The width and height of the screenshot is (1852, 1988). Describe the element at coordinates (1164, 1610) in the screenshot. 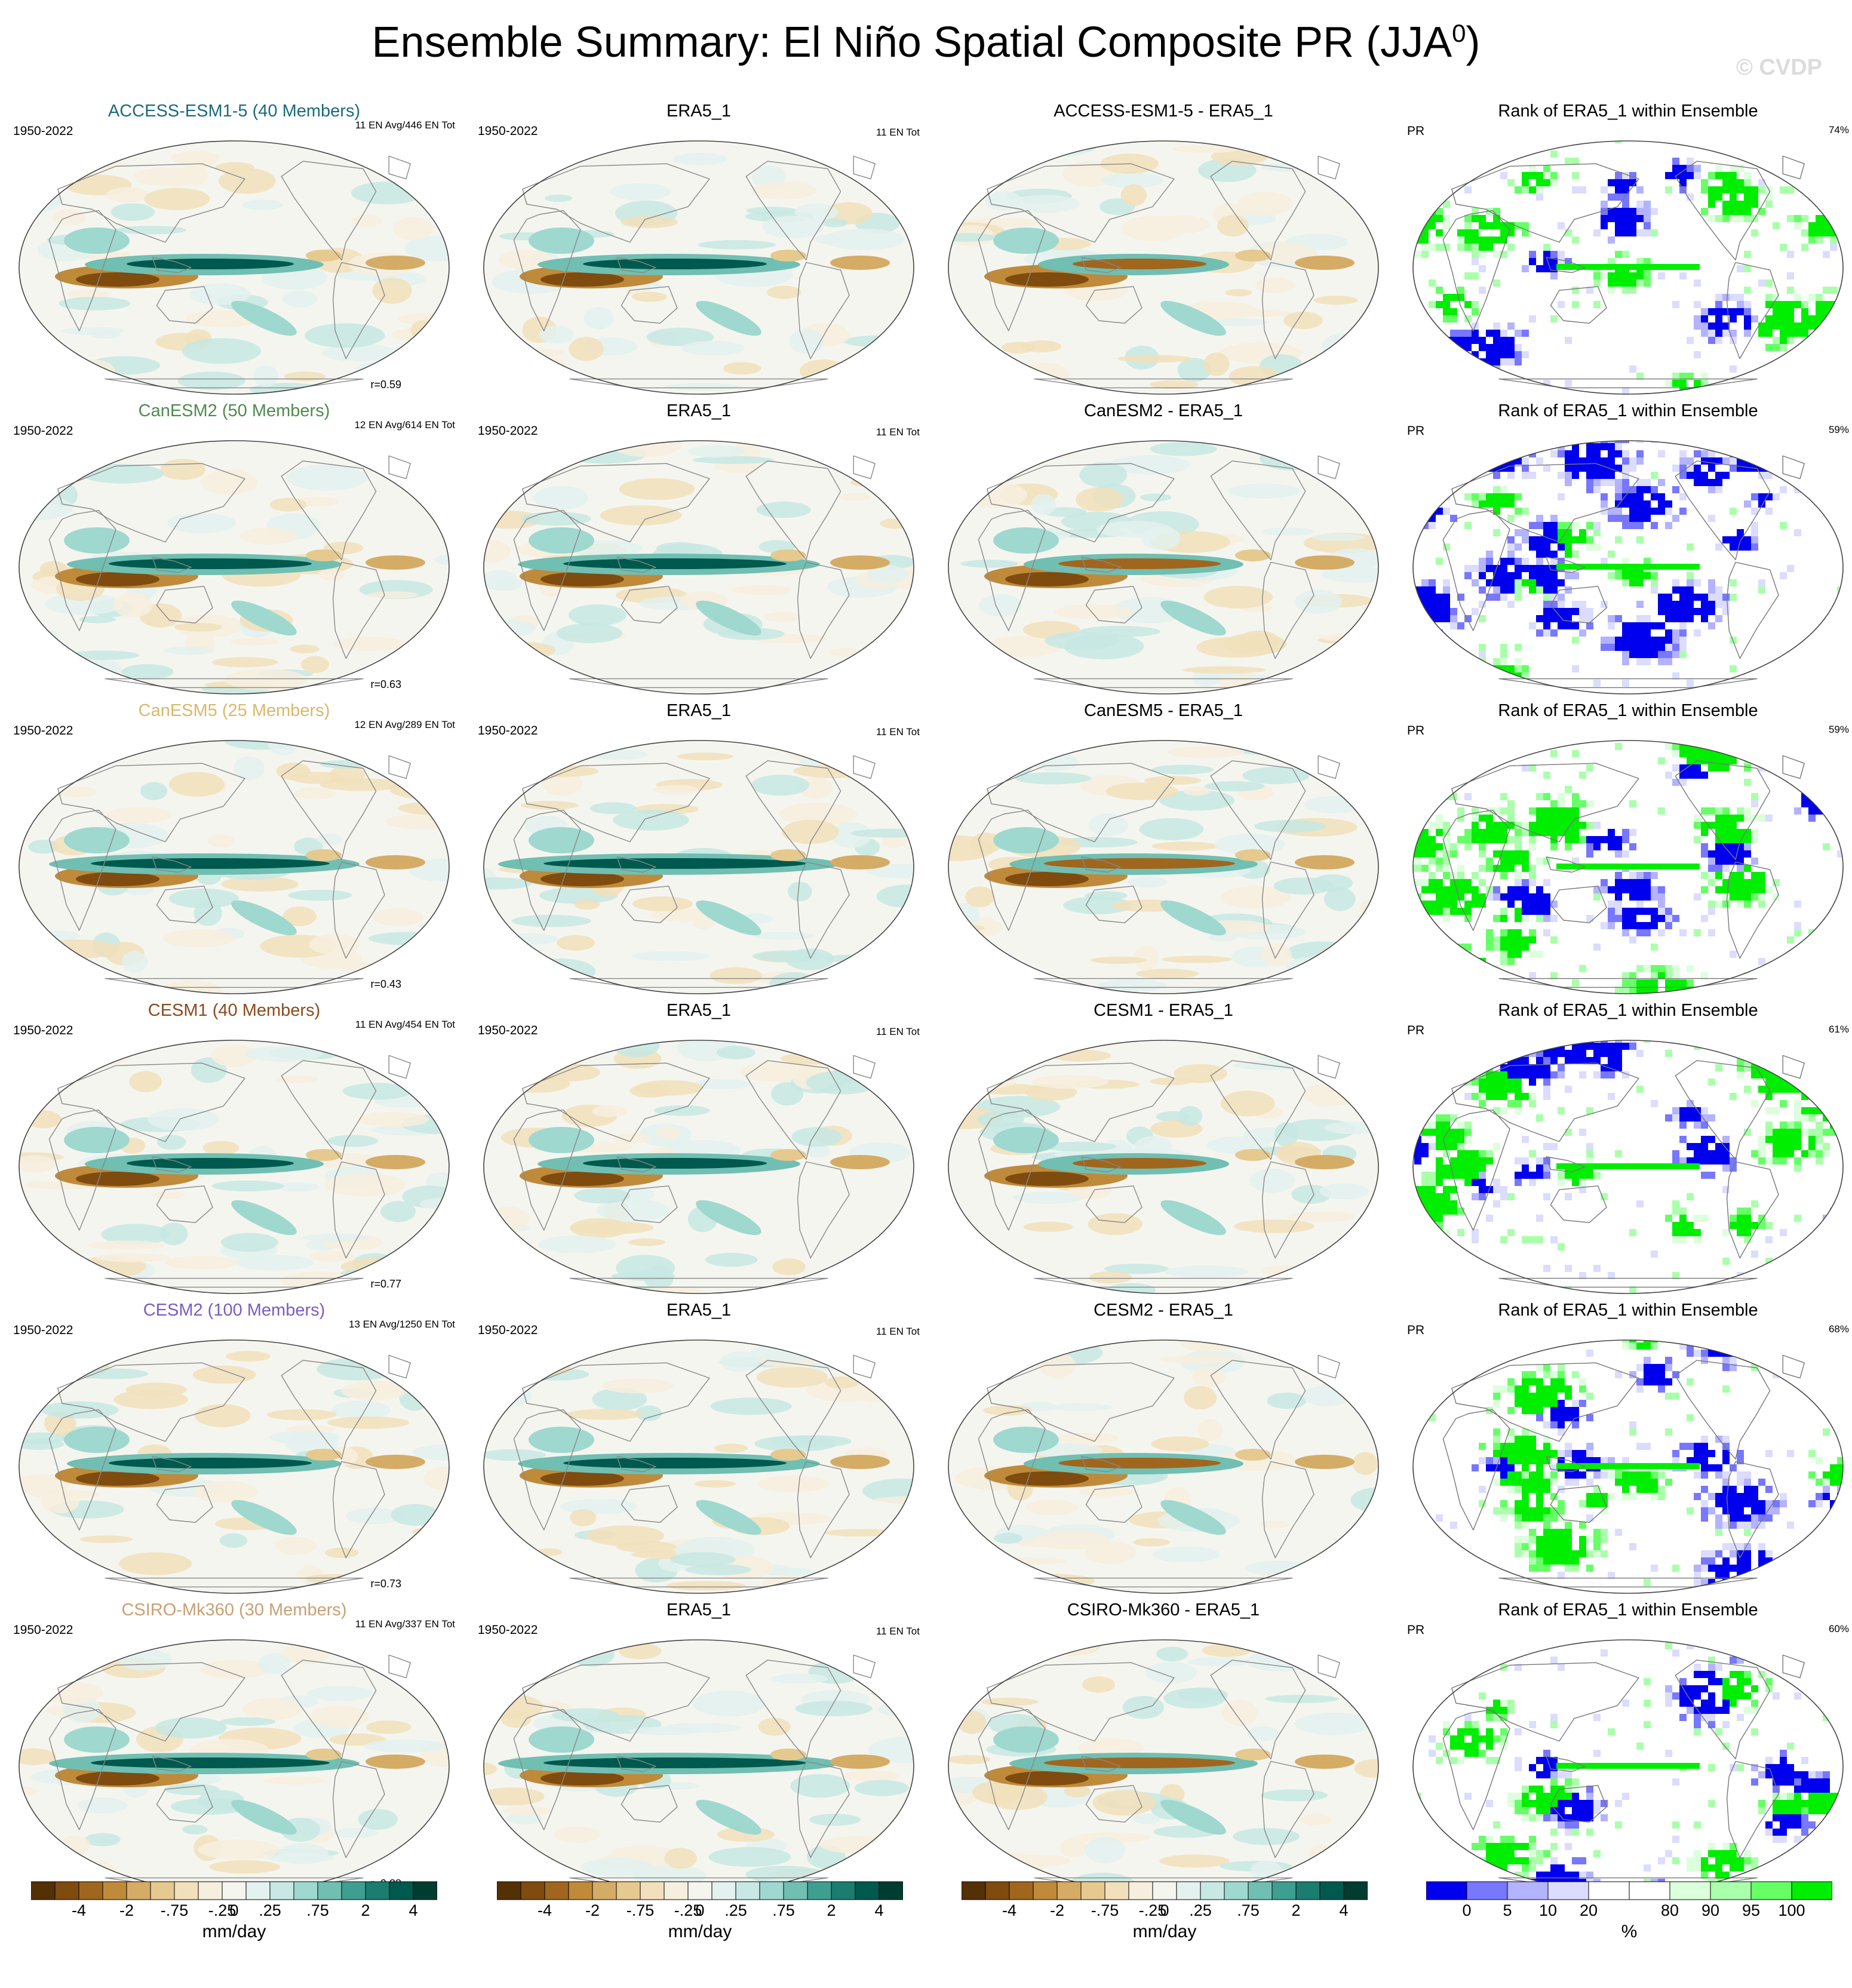

I see `panel-title: CSIRO-Mk360 - ERA5_1` at that location.